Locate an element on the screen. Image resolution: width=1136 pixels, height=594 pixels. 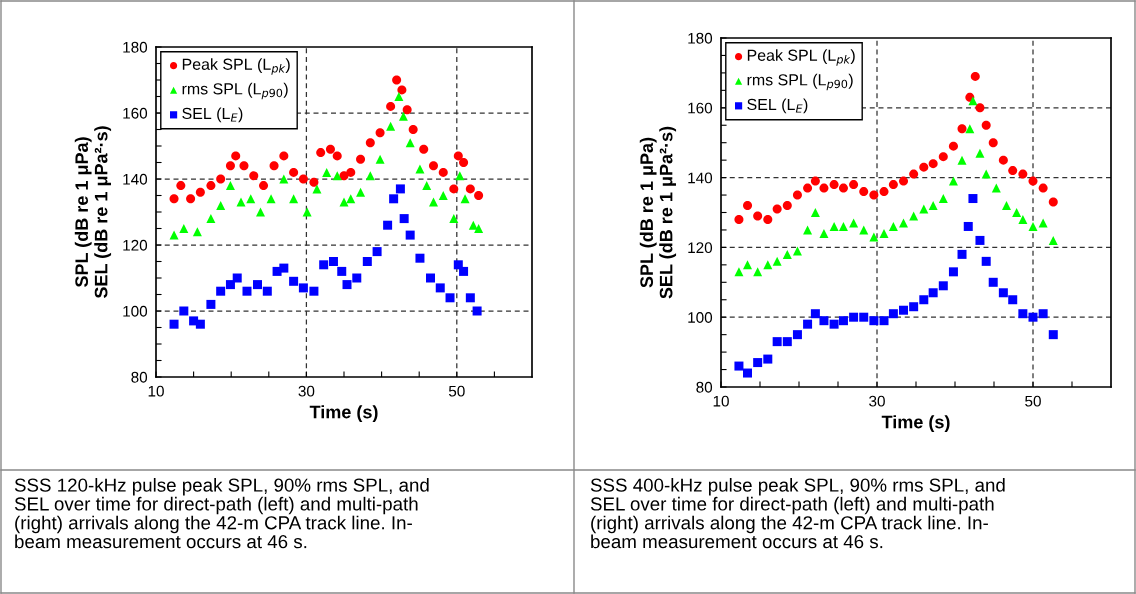
y-tick-label: 140 is located at coordinates (700, 178).